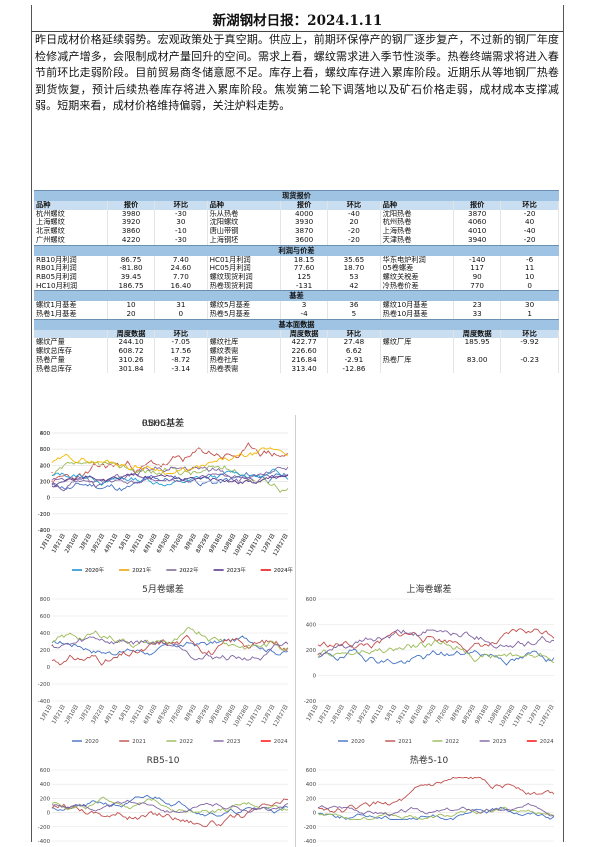  What do you see at coordinates (477, 342) in the screenshot?
I see `fundamentals-cell: 185.95` at bounding box center [477, 342].